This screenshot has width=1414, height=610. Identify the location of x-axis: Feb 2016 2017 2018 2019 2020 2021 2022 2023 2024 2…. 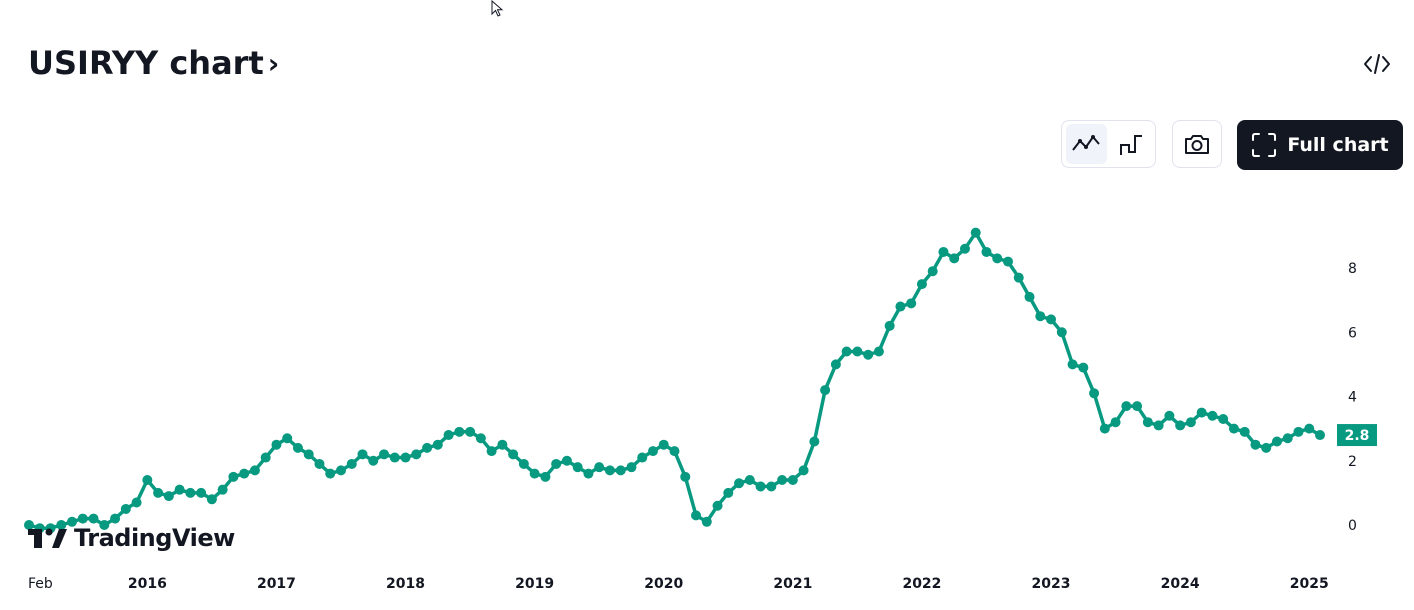
(678, 584).